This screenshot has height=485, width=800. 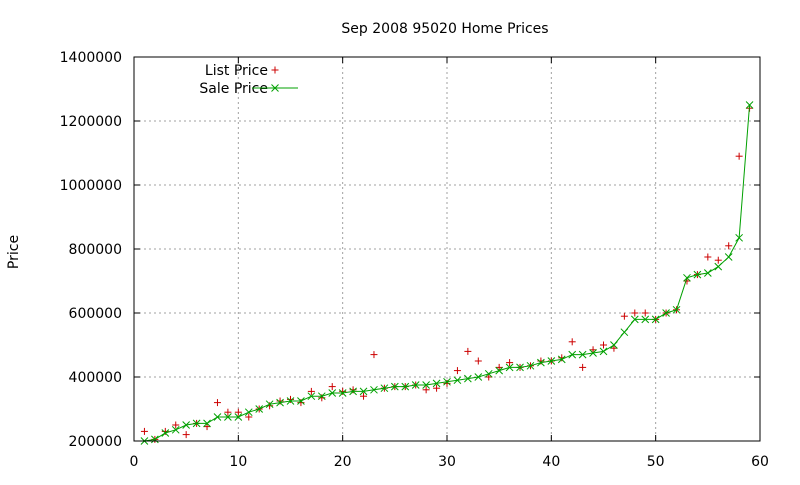 What do you see at coordinates (95, 314) in the screenshot?
I see `y-tick-label: 600000` at bounding box center [95, 314].